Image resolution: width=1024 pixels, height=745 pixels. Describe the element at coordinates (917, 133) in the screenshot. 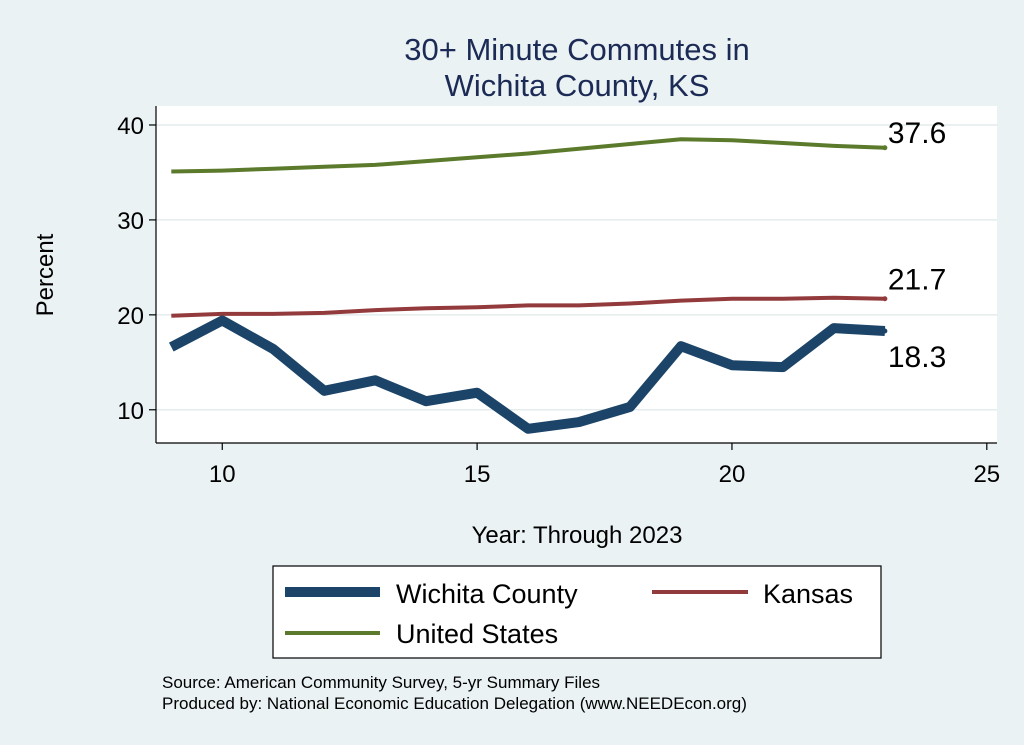

I see `end-label-united-states: 37.6` at that location.